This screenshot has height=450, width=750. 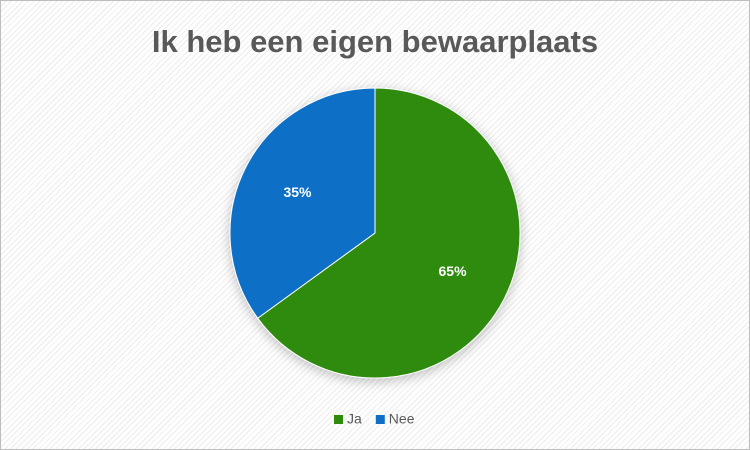 What do you see at coordinates (302, 203) in the screenshot?
I see `pie-slice` at bounding box center [302, 203].